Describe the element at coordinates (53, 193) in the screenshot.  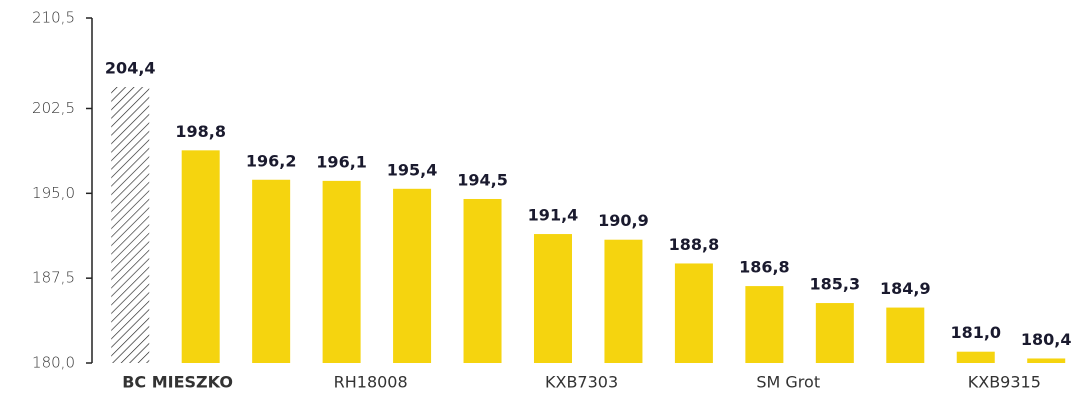
I see `y-tick-label: 195,0` at that location.